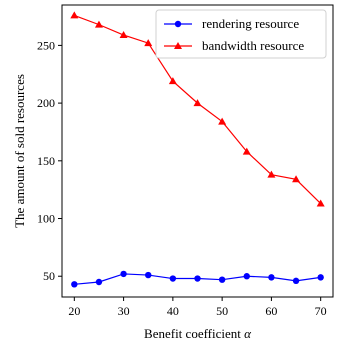  Describe the element at coordinates (74, 311) in the screenshot. I see `x-tick-label: 20` at that location.